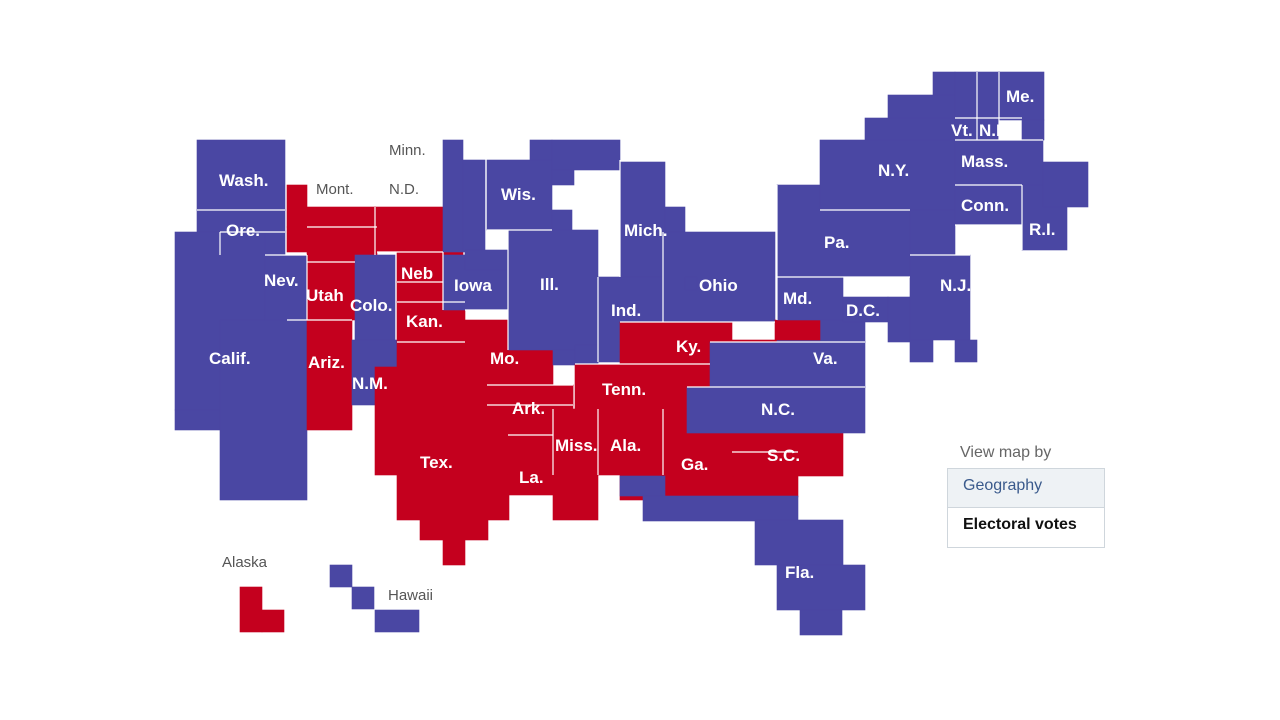  I want to click on state-label-calif: Calif., so click(230, 358).